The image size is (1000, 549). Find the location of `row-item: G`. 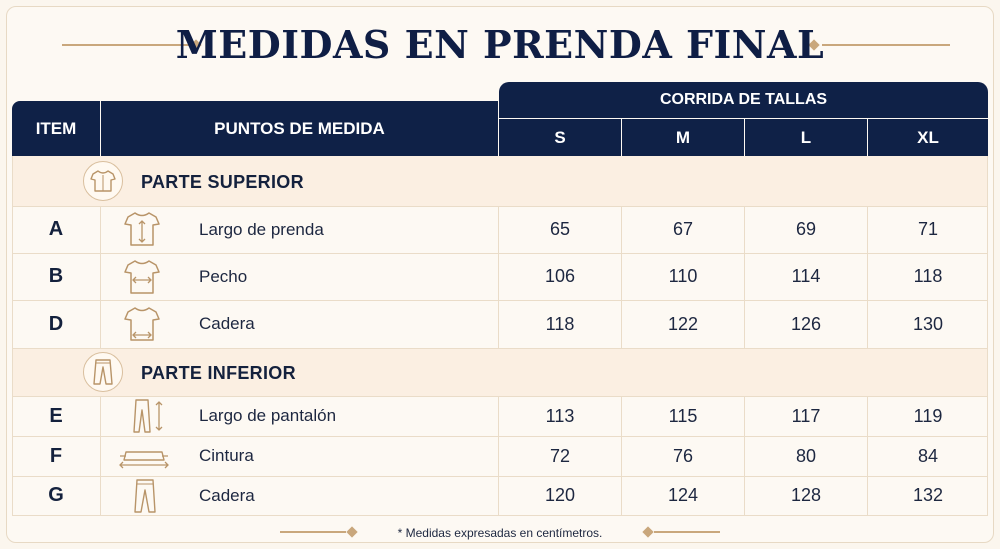

row-item: G is located at coordinates (56, 495).